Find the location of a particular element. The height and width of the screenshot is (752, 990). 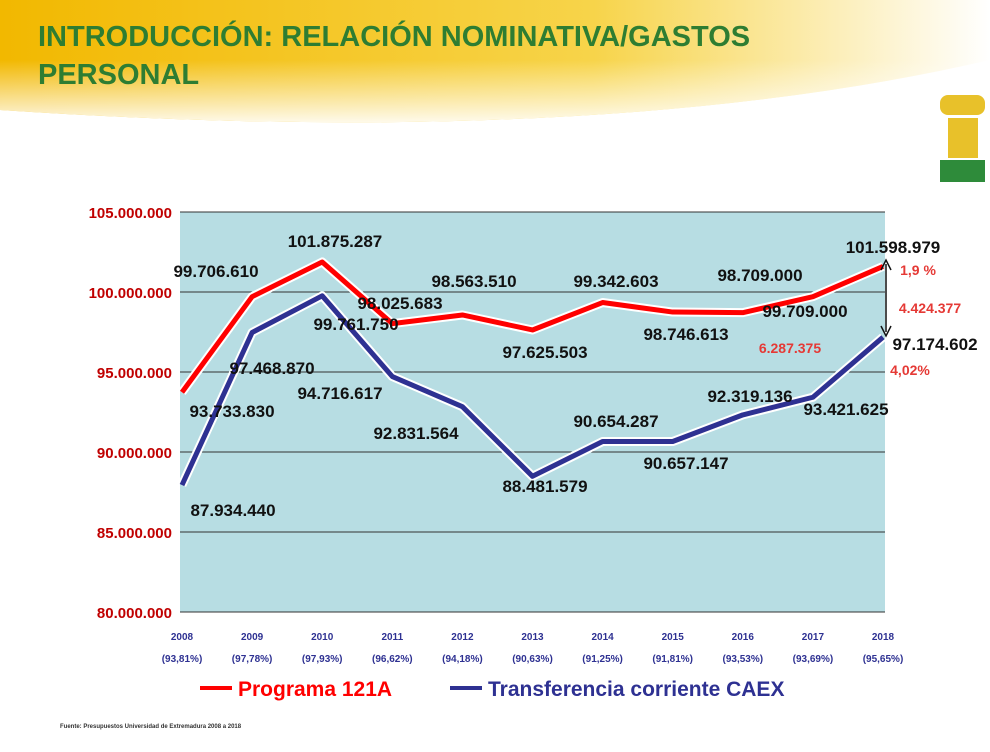

series-line is located at coordinates (531, 326).